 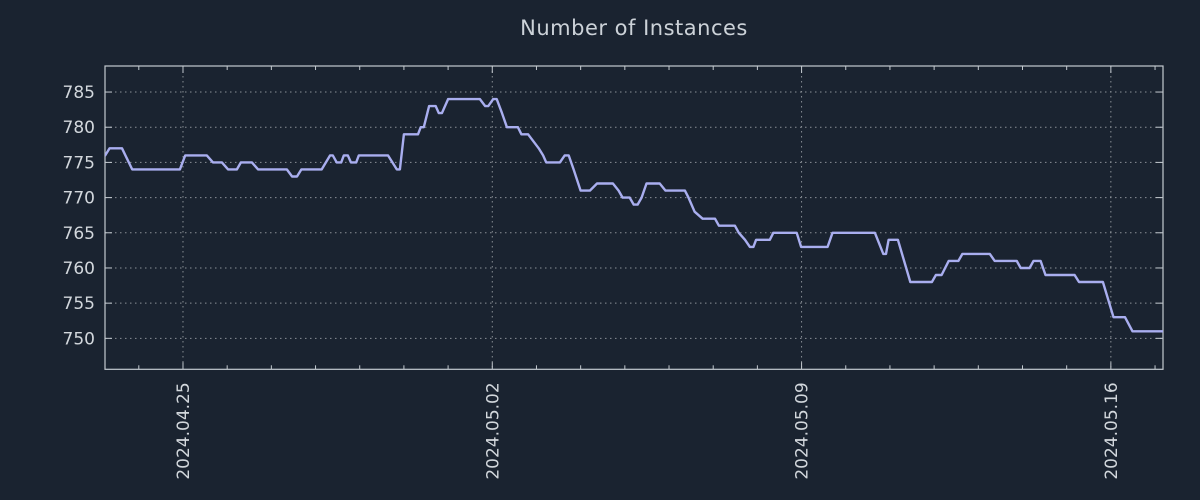 What do you see at coordinates (493, 430) in the screenshot?
I see `x-tick-label: 2024.05.02` at bounding box center [493, 430].